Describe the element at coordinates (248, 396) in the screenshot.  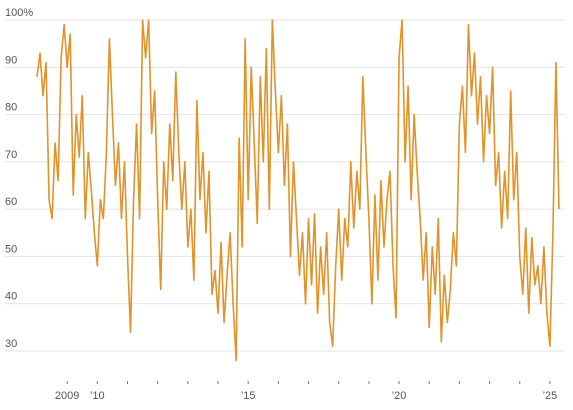
I see `x-tick-label: ’15` at that location.